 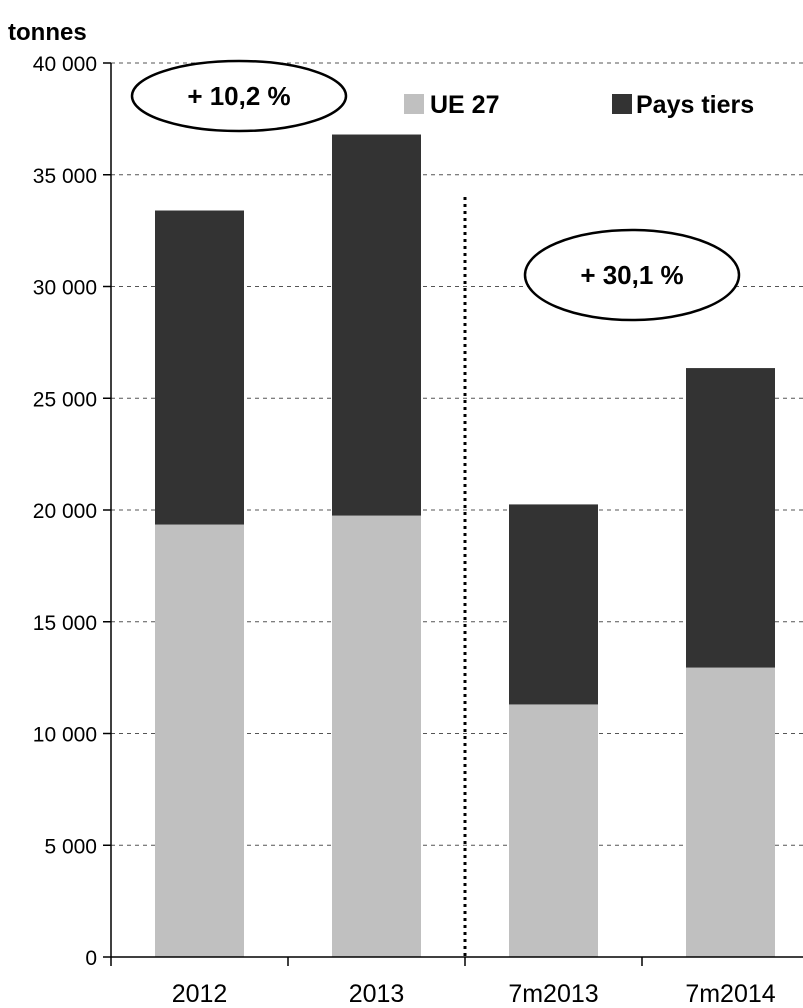 I want to click on legend: UE 27 Pays tiers, so click(x=579, y=105).